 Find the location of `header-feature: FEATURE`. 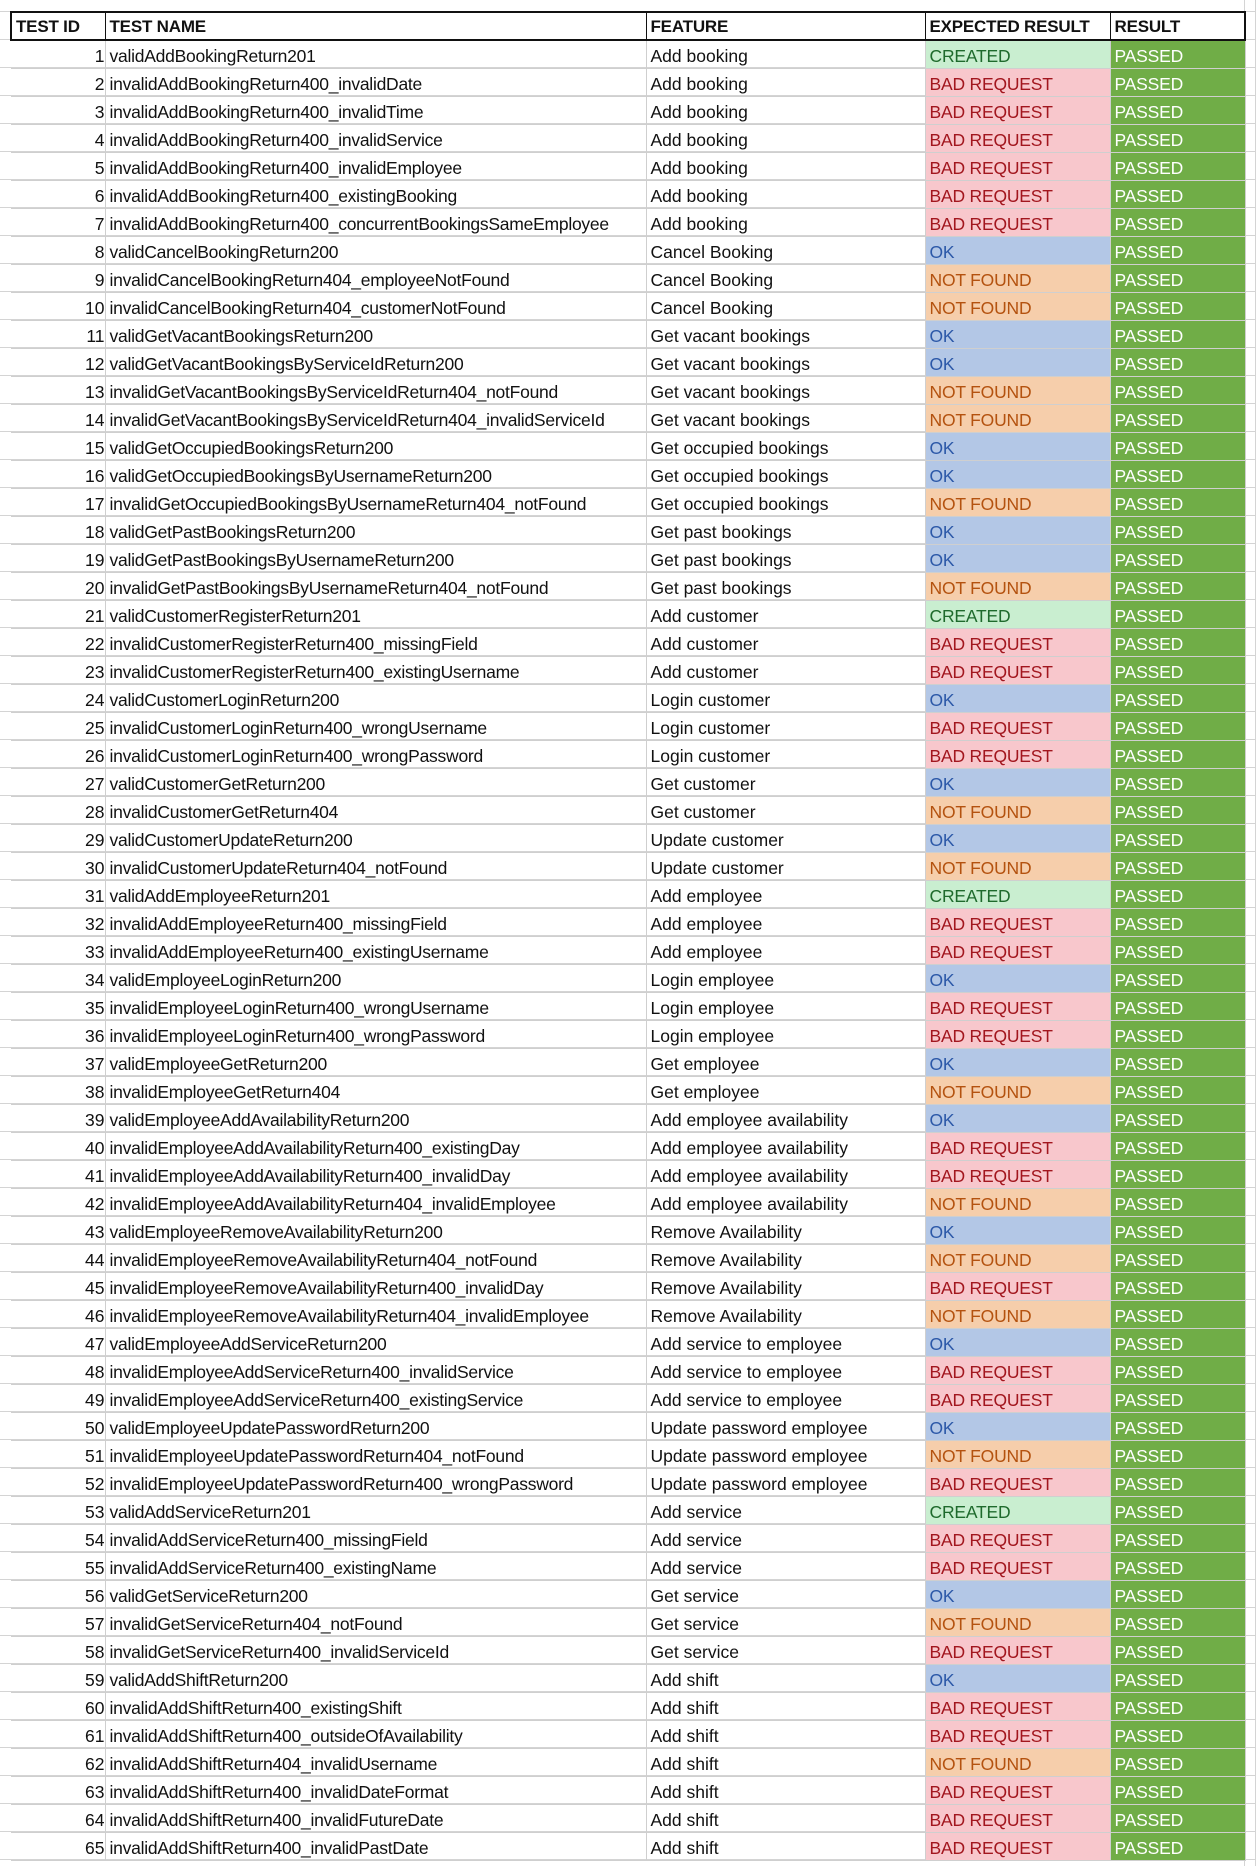

header-feature: FEATURE is located at coordinates (786, 26).